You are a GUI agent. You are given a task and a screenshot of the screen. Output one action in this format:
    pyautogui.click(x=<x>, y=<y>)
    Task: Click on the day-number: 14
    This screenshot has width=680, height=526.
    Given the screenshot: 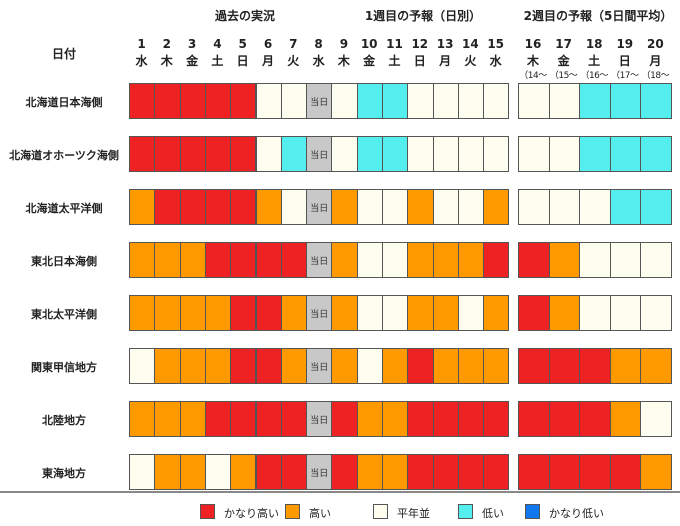 What is the action you would take?
    pyautogui.click(x=470, y=44)
    